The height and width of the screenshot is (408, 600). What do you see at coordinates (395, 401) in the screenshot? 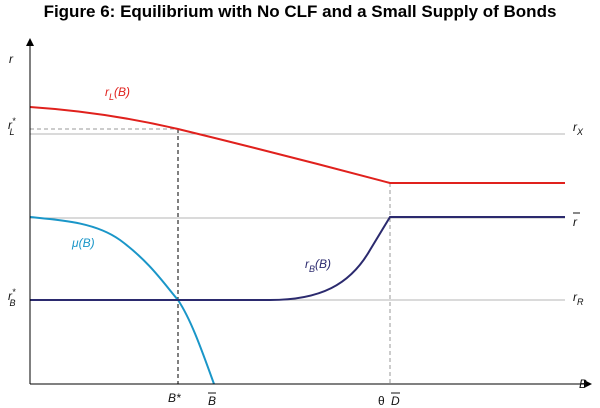
I see `dbar-tick-label: D` at bounding box center [395, 401].